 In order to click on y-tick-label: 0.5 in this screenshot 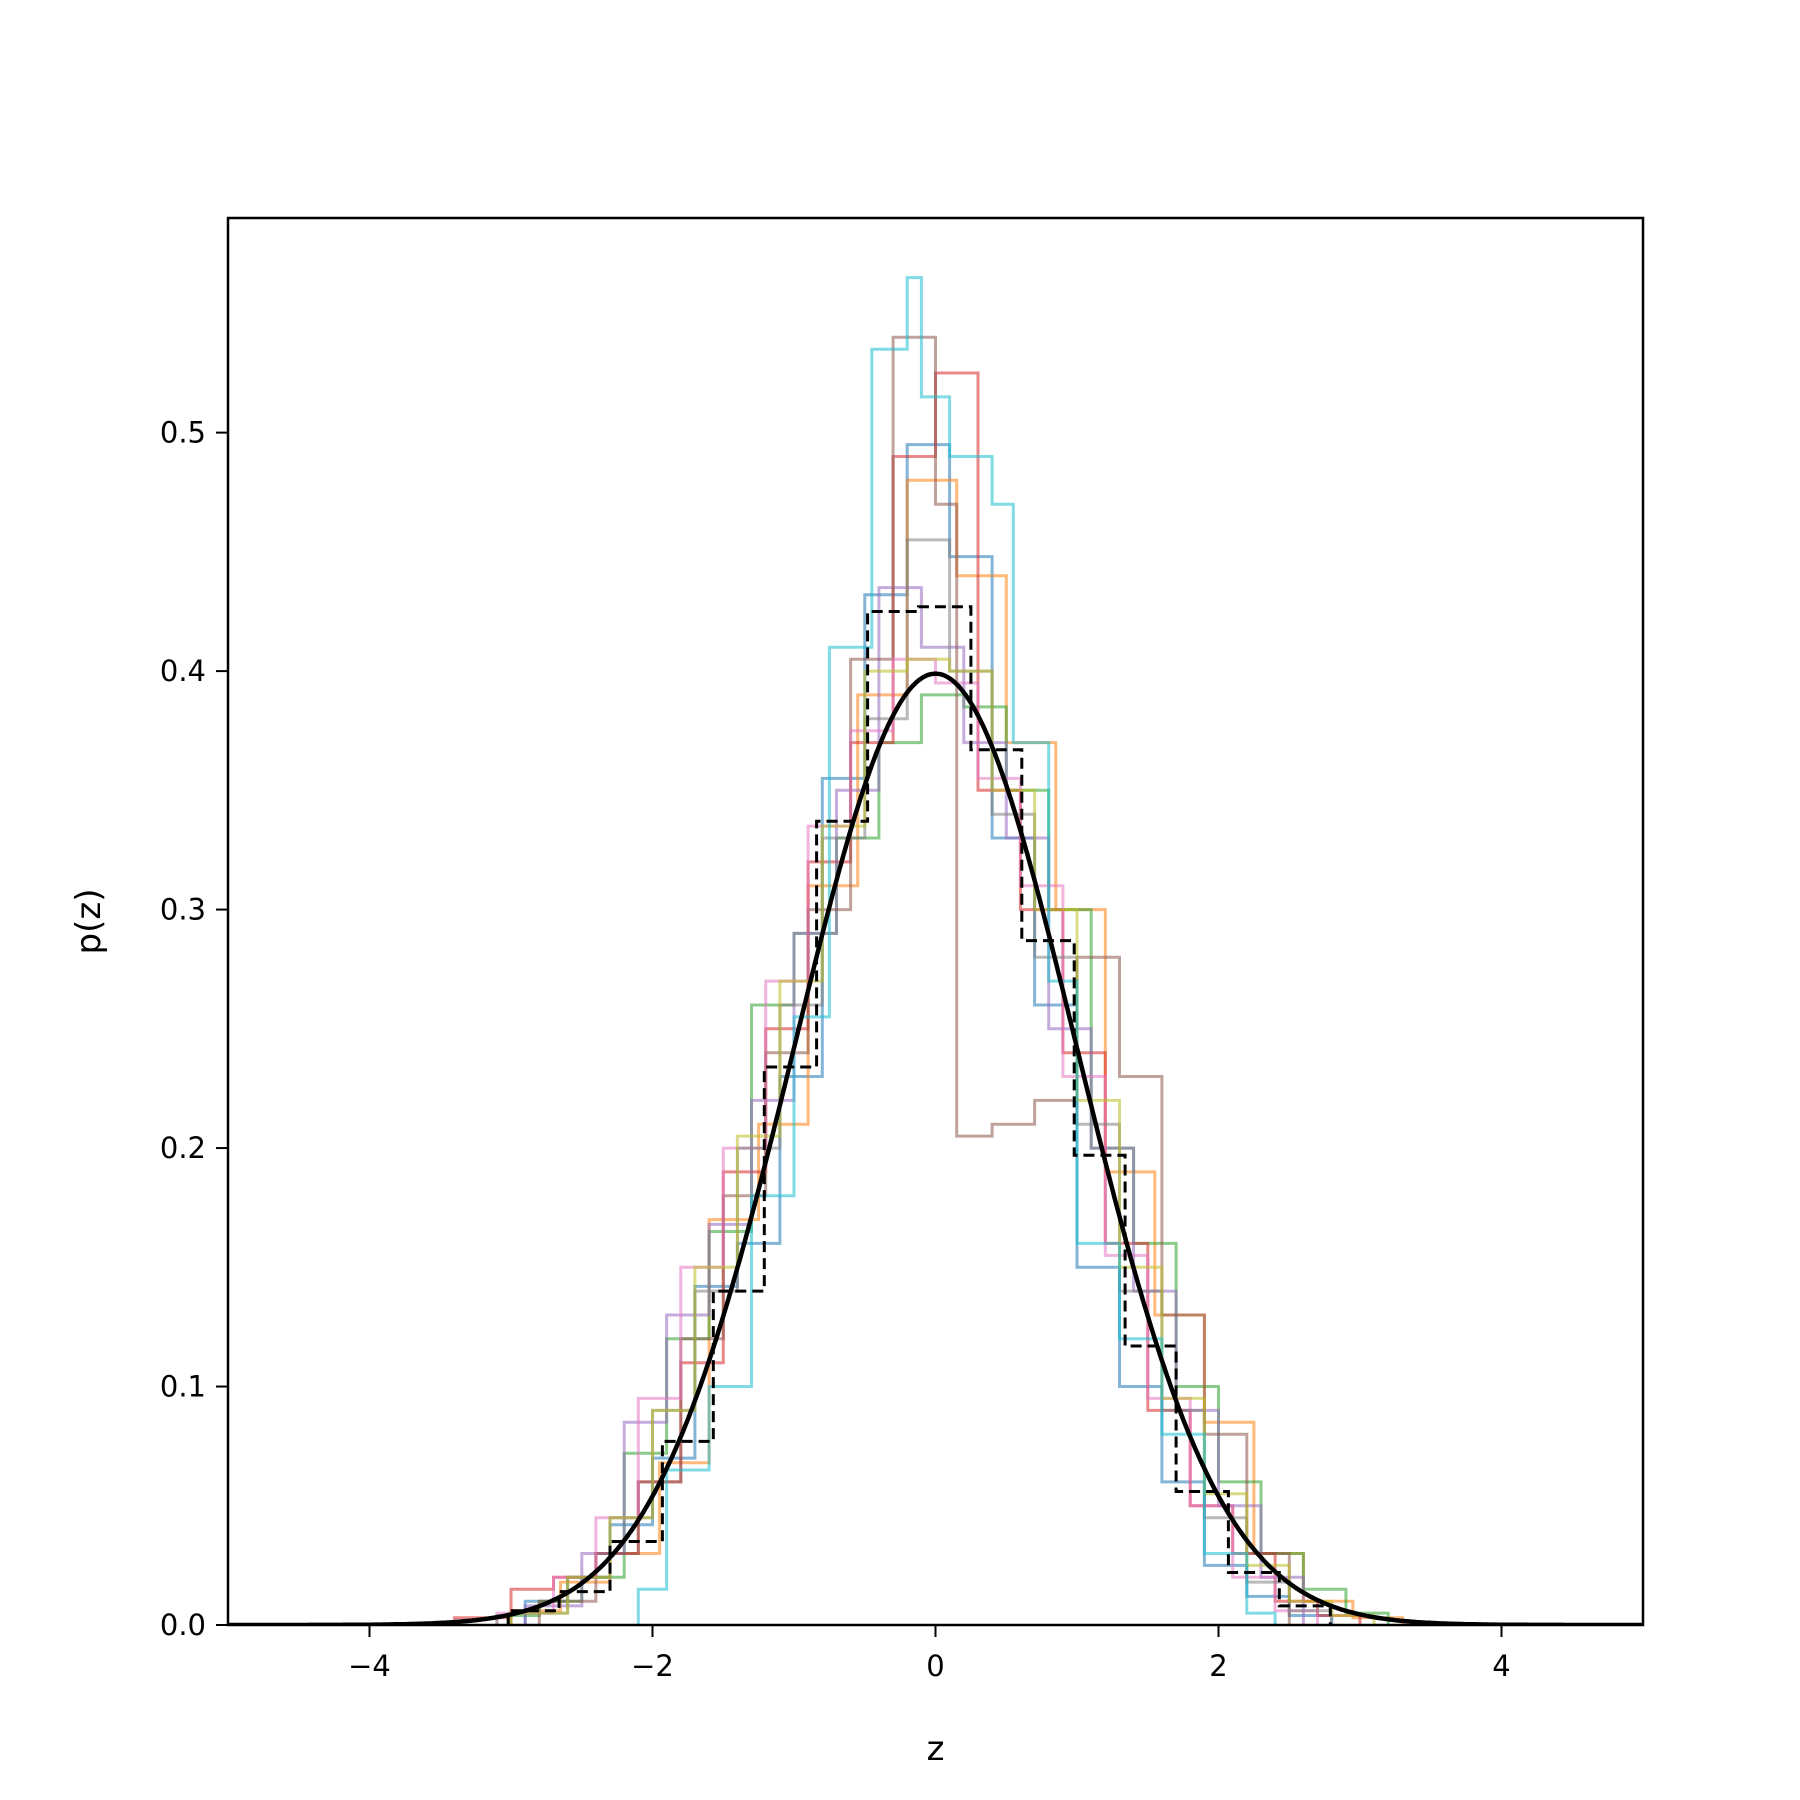, I will do `click(183, 433)`.